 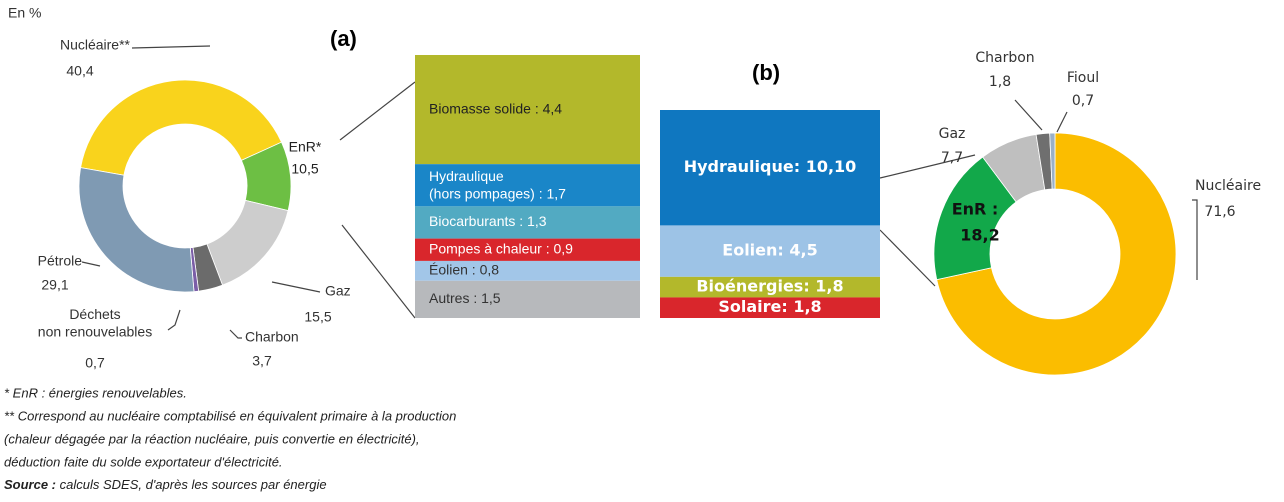 What do you see at coordinates (95, 323) in the screenshot?
I see `slice-label: Déchets non renouvelables` at bounding box center [95, 323].